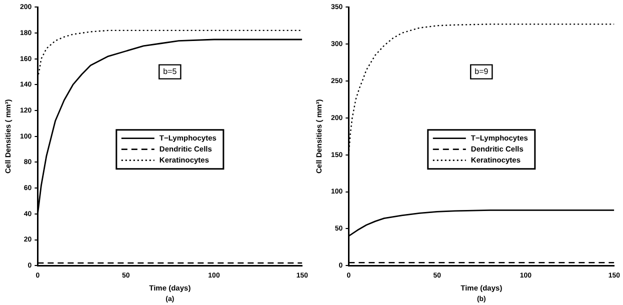  I want to click on annotation: b=9, so click(481, 71).